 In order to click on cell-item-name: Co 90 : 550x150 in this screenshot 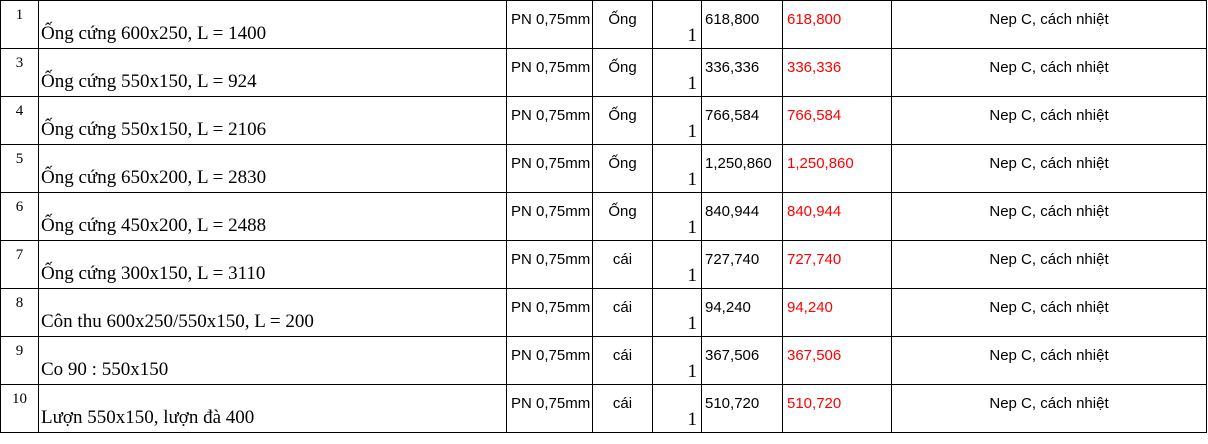, I will do `click(272, 360)`.